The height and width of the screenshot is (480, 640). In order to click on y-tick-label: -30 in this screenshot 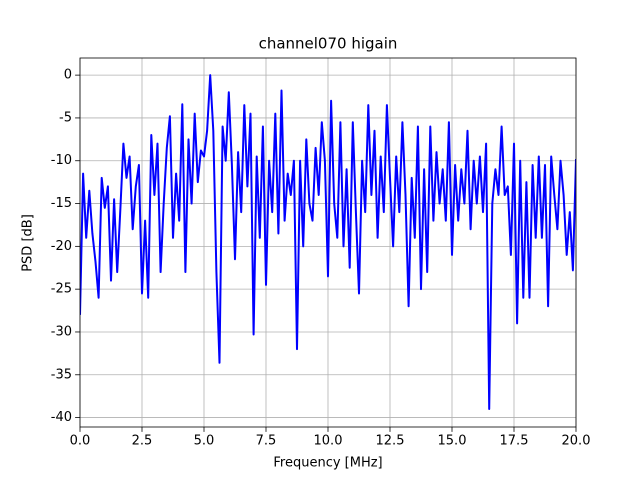, I will do `click(61, 331)`.